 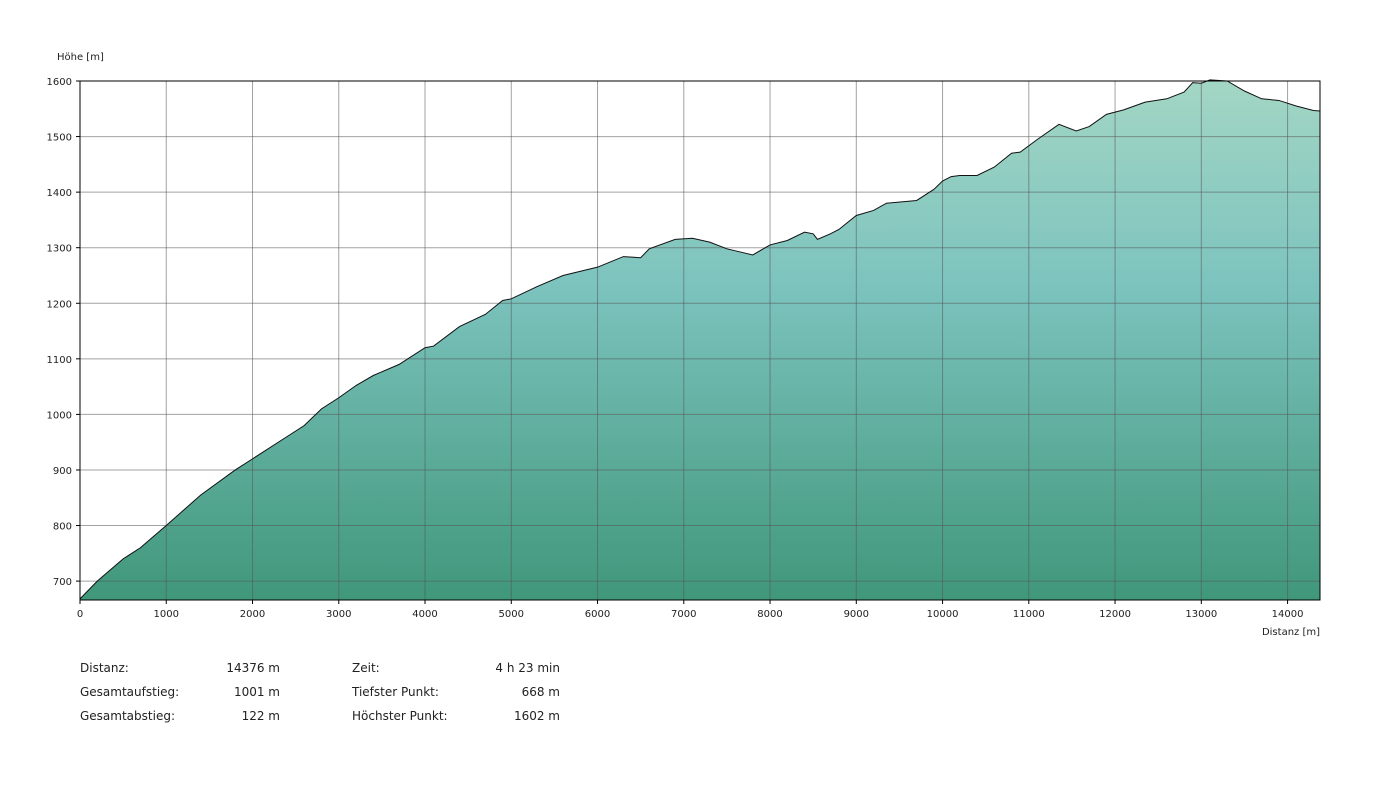 I want to click on stat-label: Distanz:, so click(x=104, y=668).